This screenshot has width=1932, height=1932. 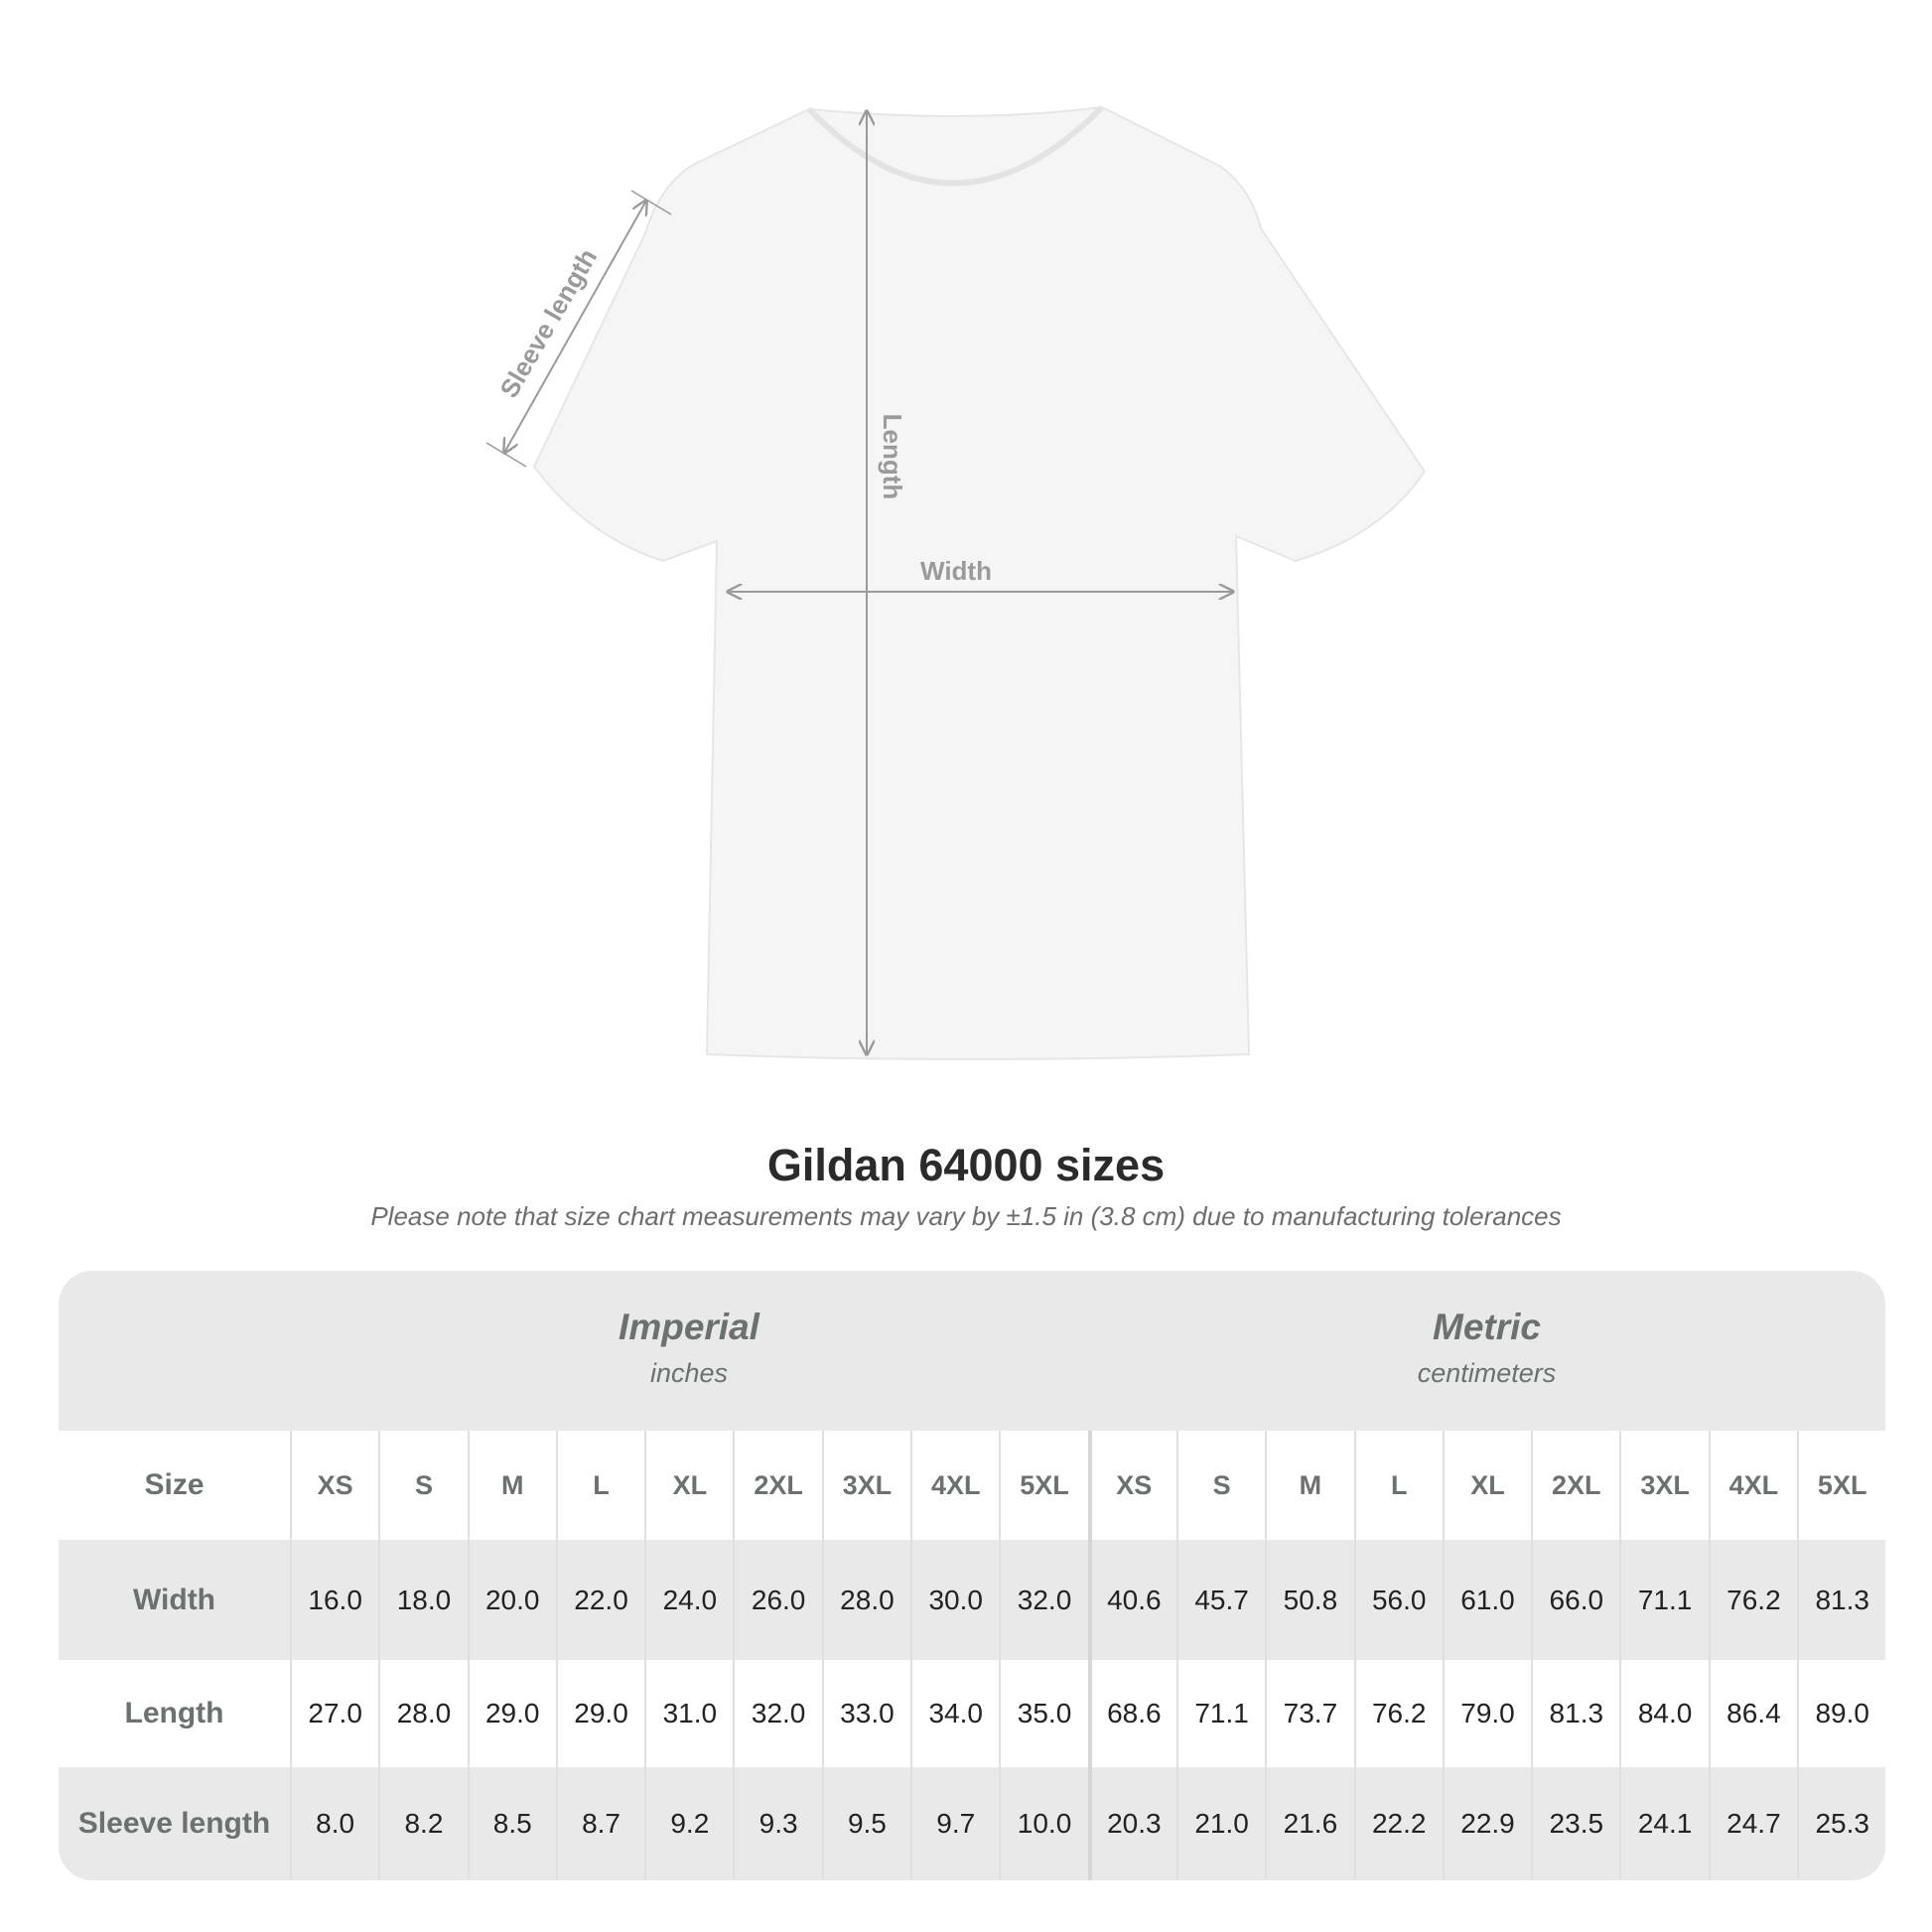 I want to click on page-title: Gildan 64000 sizes, so click(x=966, y=1165).